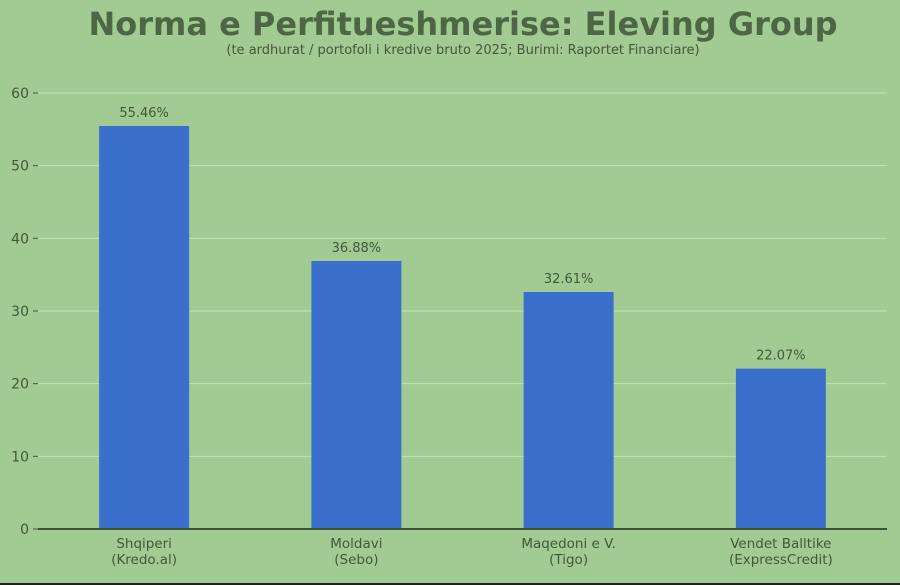  Describe the element at coordinates (20, 385) in the screenshot. I see `y-tick-label: 20` at that location.